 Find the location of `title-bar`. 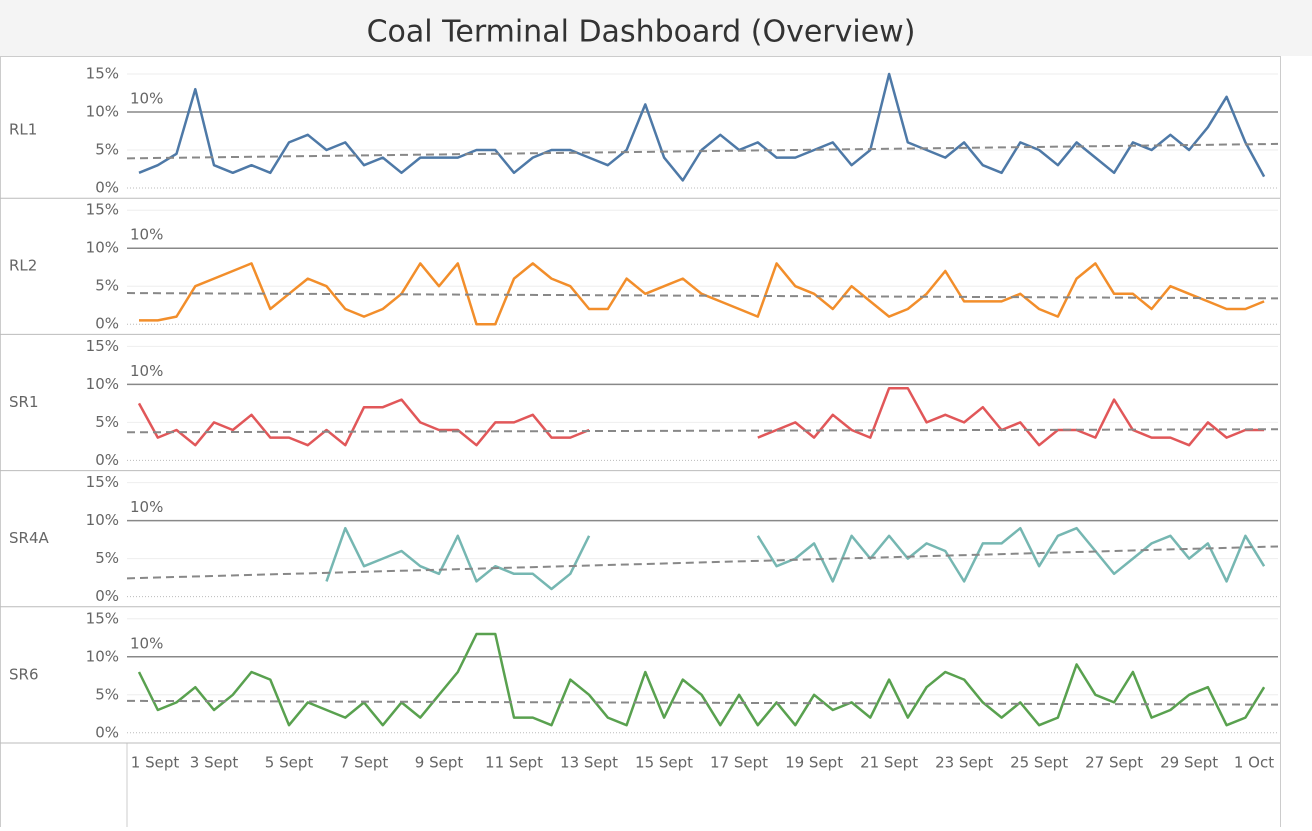

title-bar is located at coordinates (656, 28).